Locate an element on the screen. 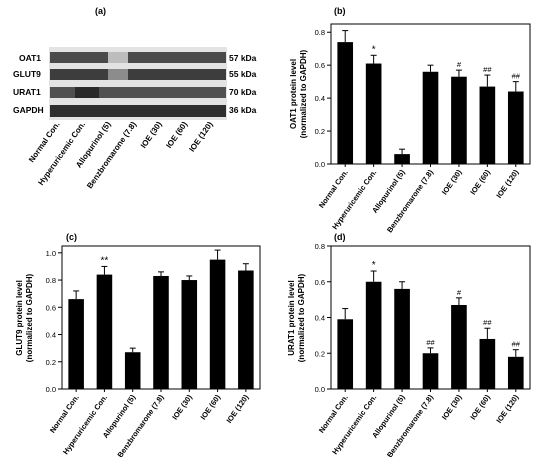 This screenshot has height=457, width=550. blot-lane-label-benzbromarone-7-8: Benzbromarone (7.8) is located at coordinates (111, 155).